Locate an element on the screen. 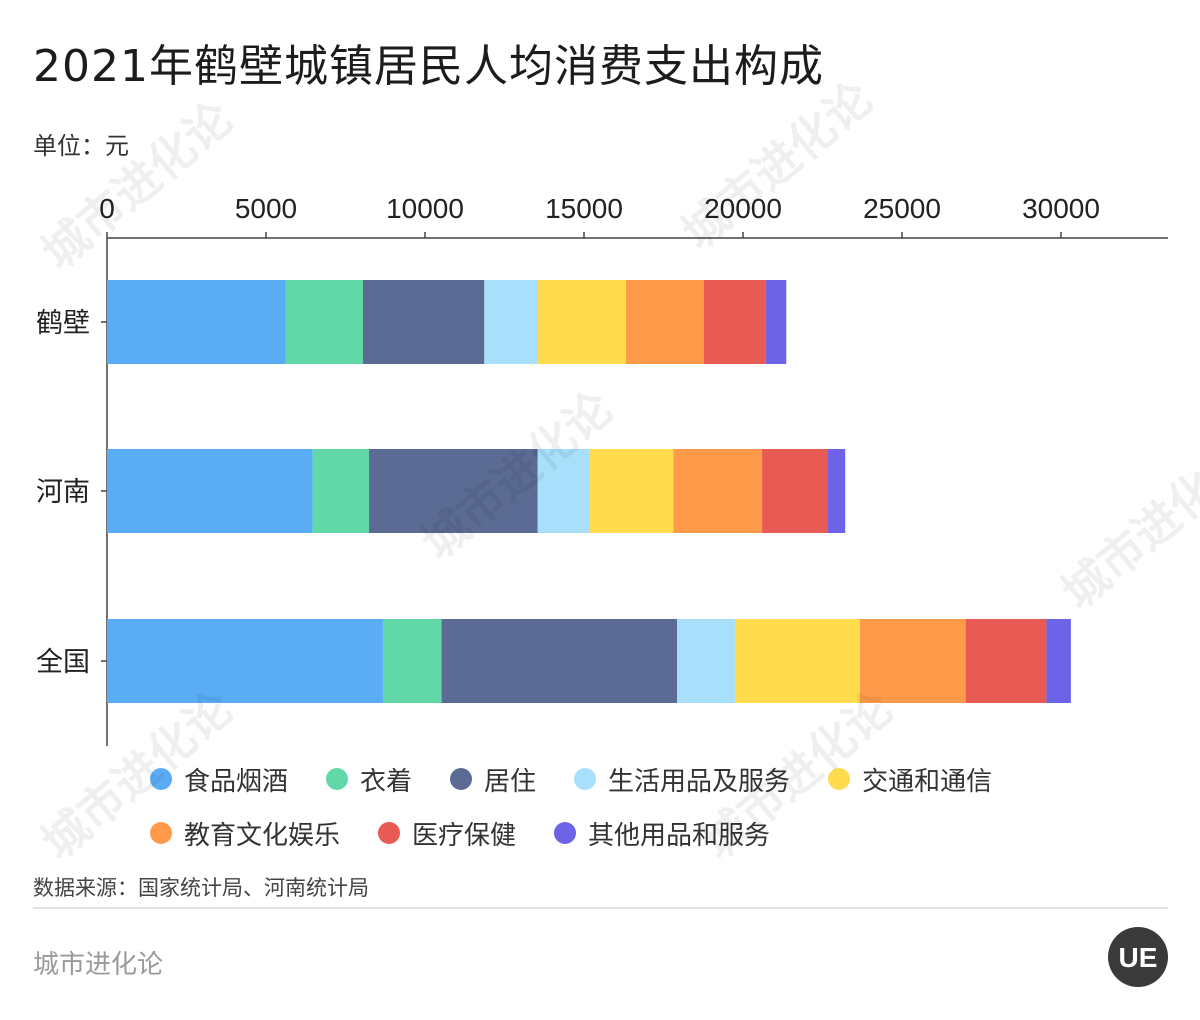  x-tick-label: 5000 is located at coordinates (266, 208).